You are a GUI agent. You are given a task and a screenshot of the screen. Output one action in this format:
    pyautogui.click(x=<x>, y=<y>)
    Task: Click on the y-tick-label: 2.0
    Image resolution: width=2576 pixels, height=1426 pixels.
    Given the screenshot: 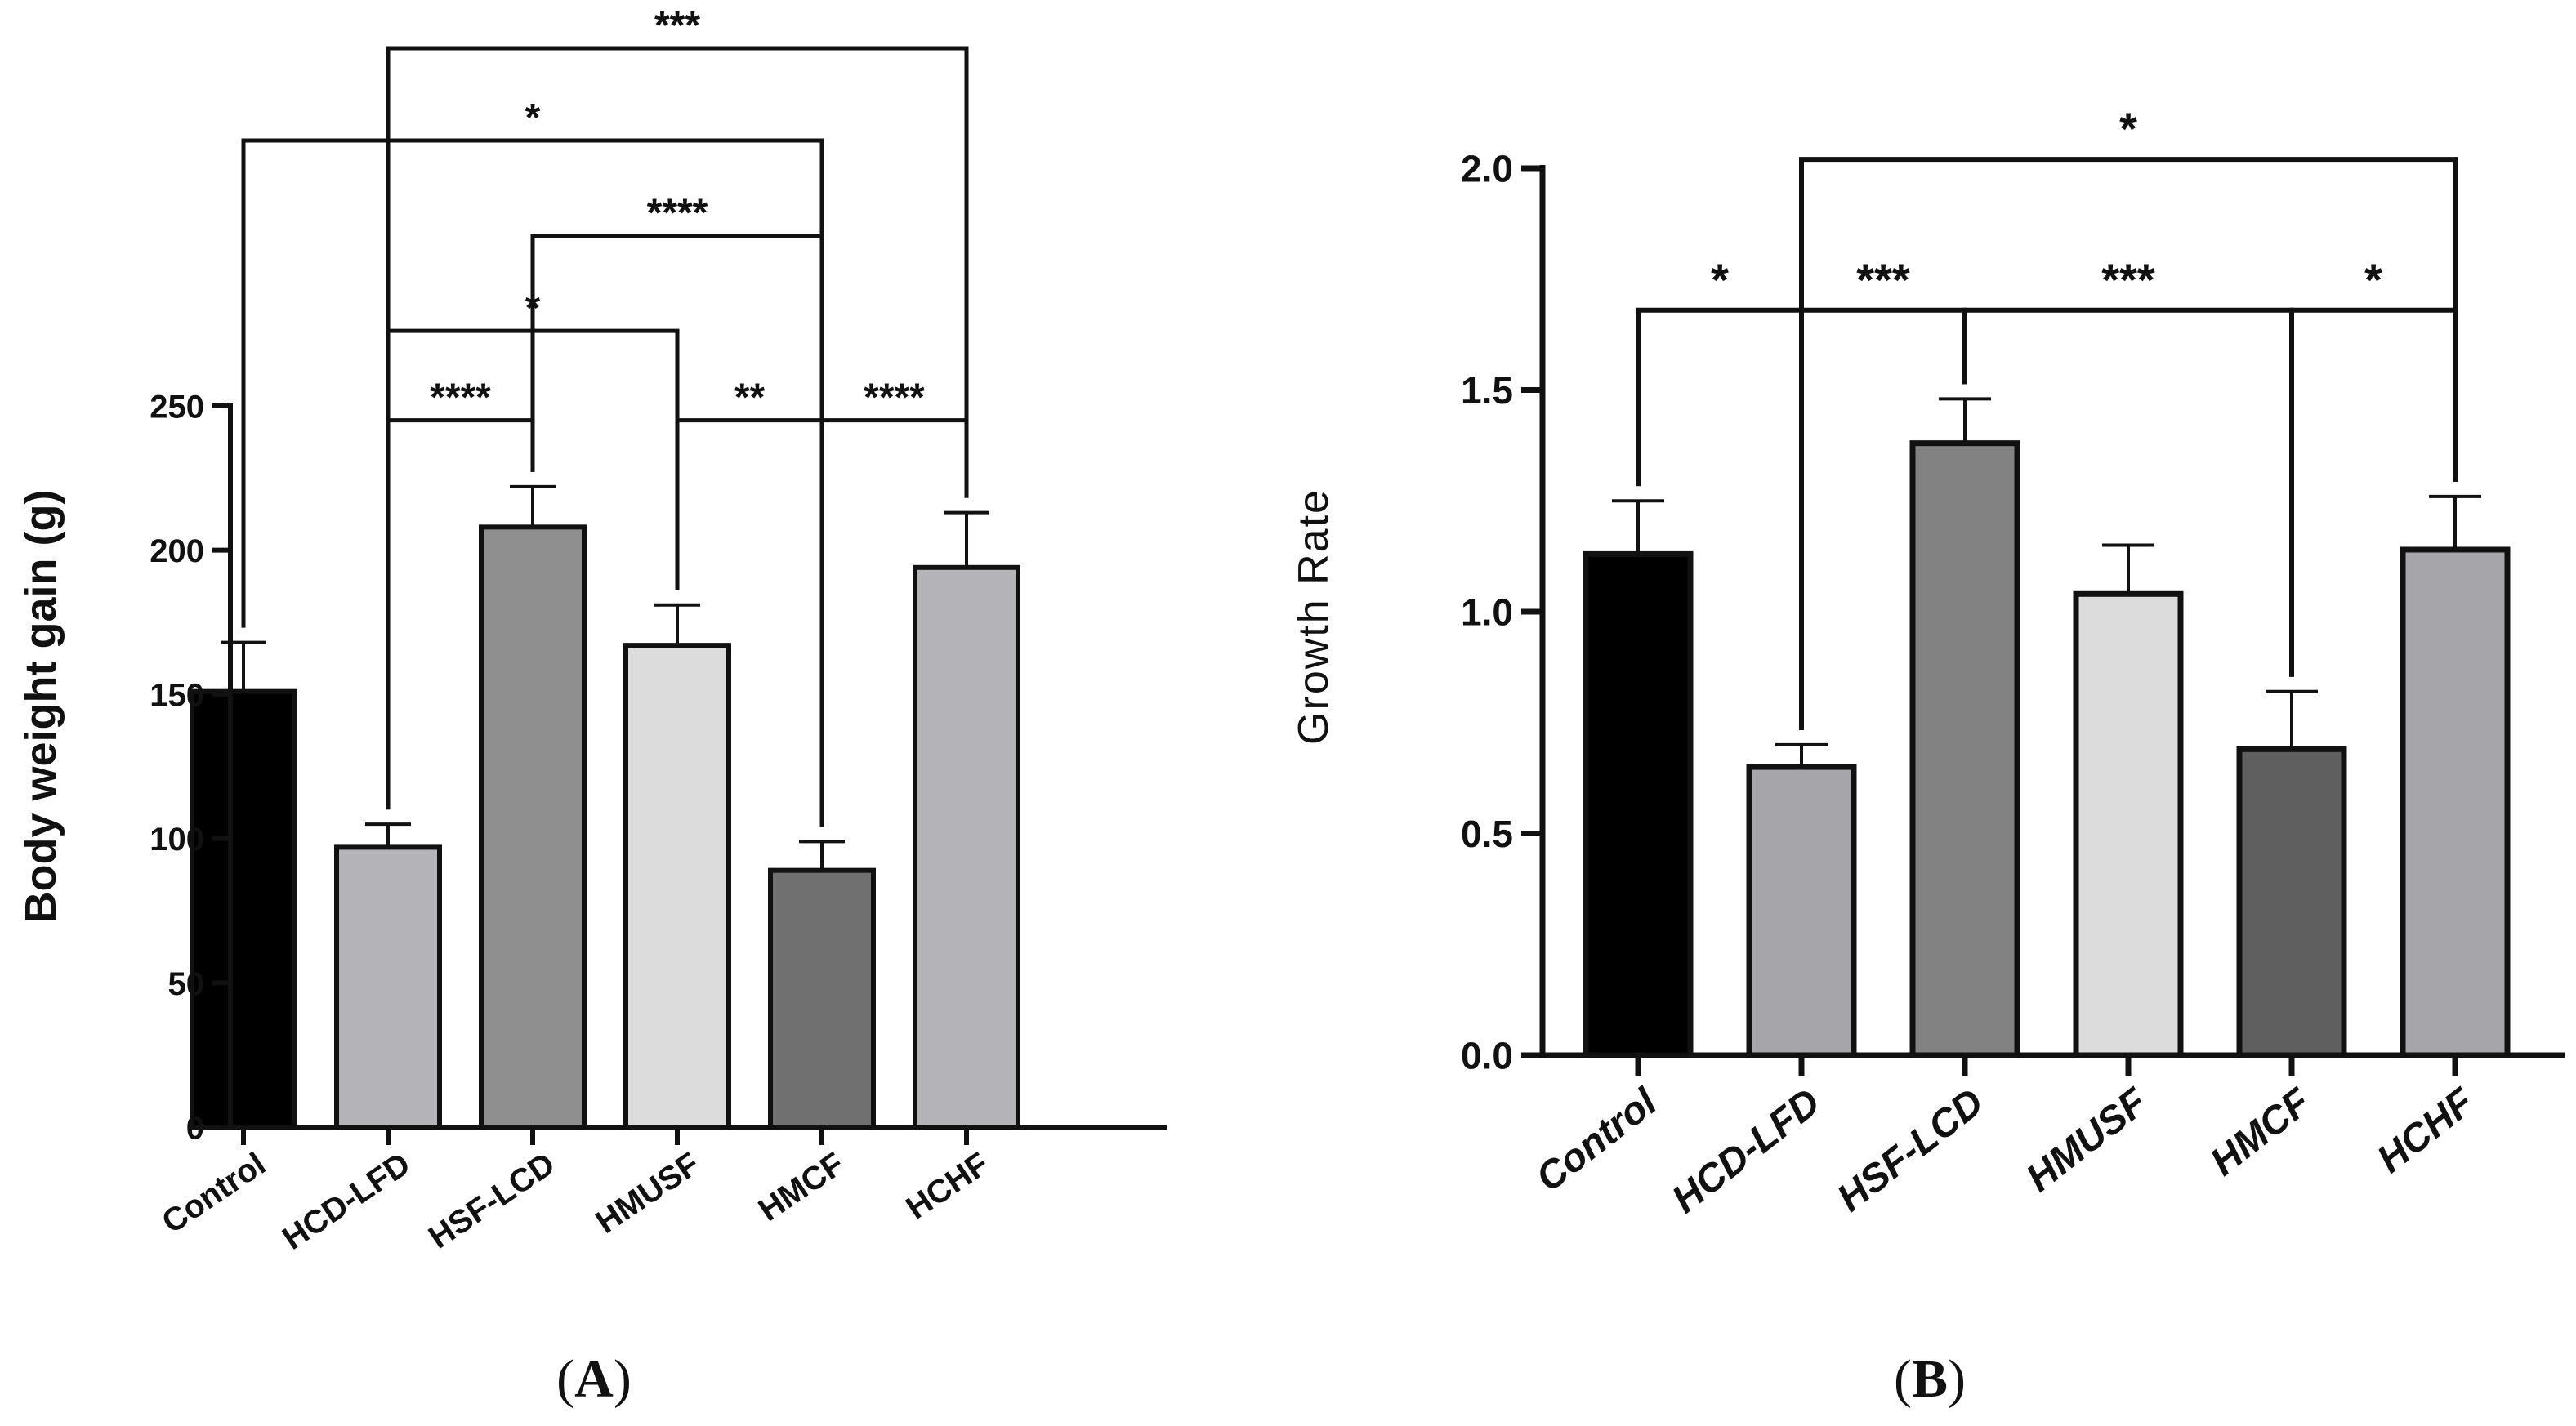 What is the action you would take?
    pyautogui.click(x=1487, y=169)
    